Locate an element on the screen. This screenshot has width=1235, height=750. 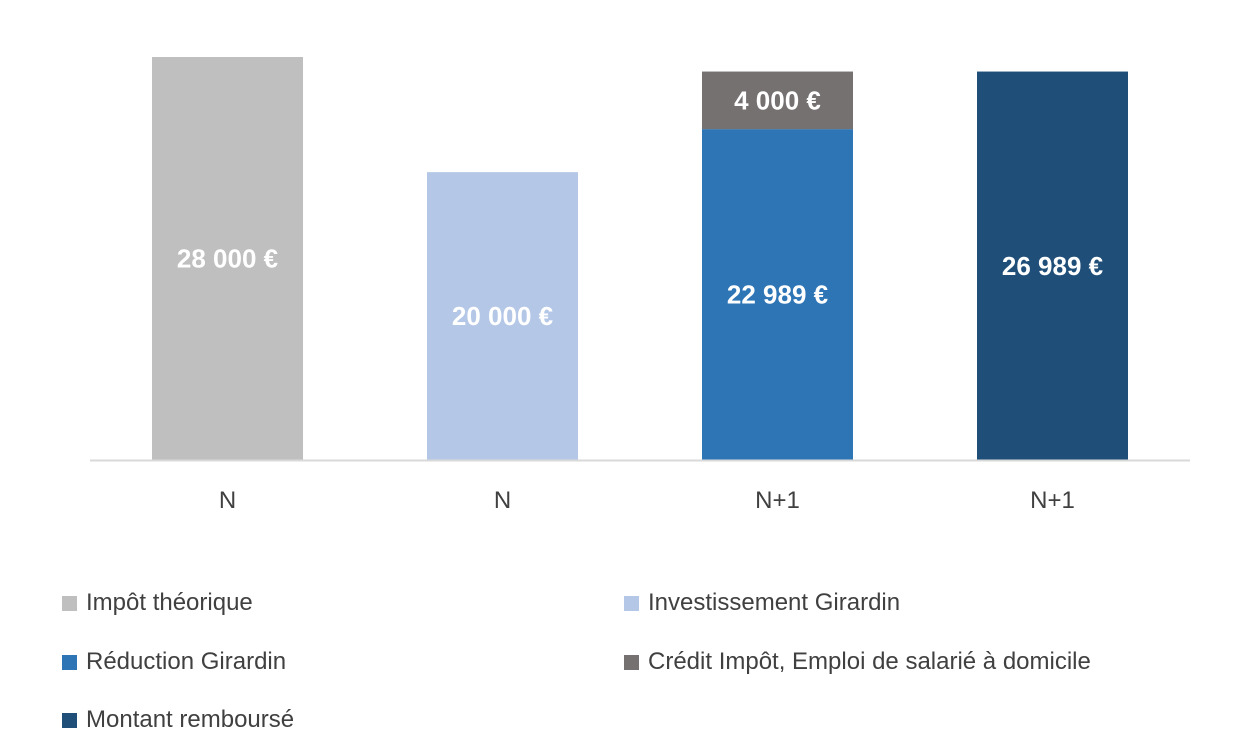
data-label-5-cat-4: 26 989 € is located at coordinates (1052, 266).